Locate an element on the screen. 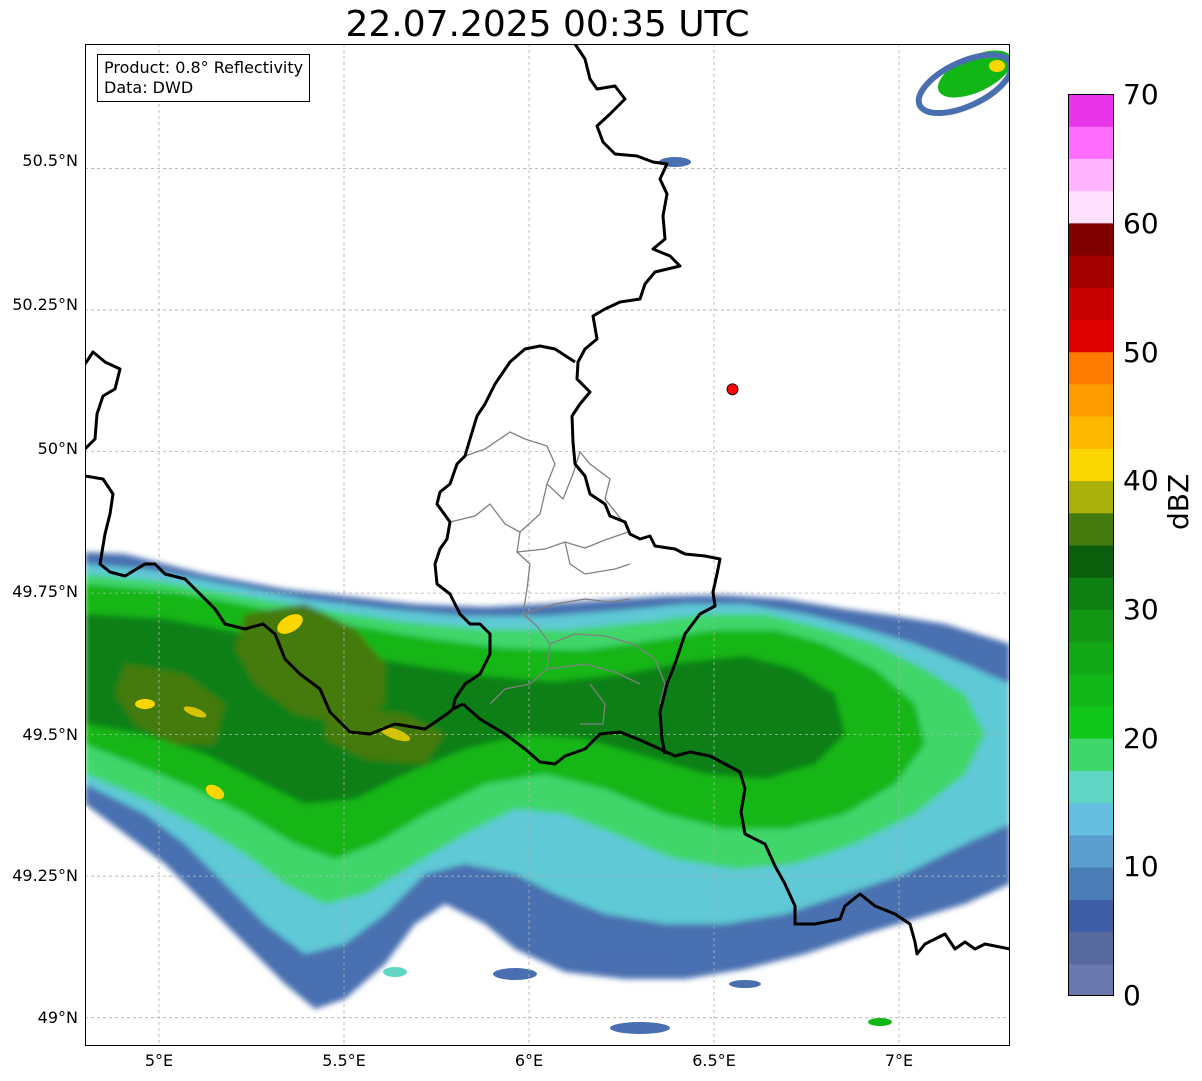 Image resolution: width=1202 pixels, height=1081 pixels. lat-tick-label: 49°N is located at coordinates (57, 1017).